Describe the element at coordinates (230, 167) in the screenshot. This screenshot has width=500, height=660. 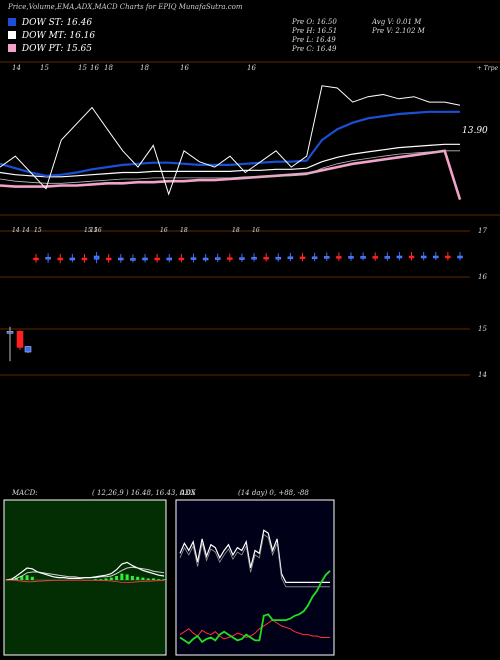
I see `ema-mt-band-line` at that location.